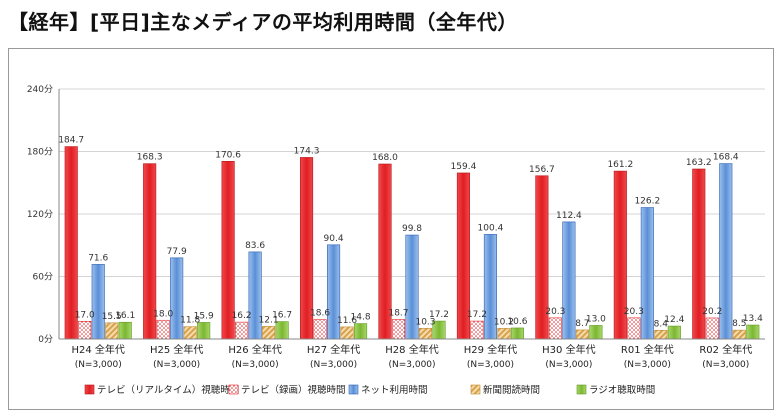 This screenshot has height=417, width=782. Describe the element at coordinates (491, 228) in the screenshot. I see `data-label: 100.4` at that location.